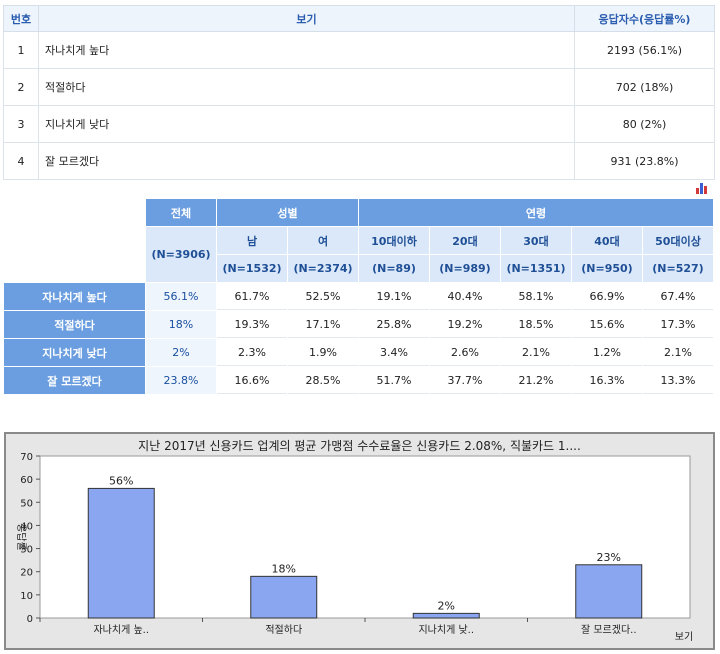  I want to click on answer-table-header: 번호 보기 응답자수(응답률%), so click(359, 18).